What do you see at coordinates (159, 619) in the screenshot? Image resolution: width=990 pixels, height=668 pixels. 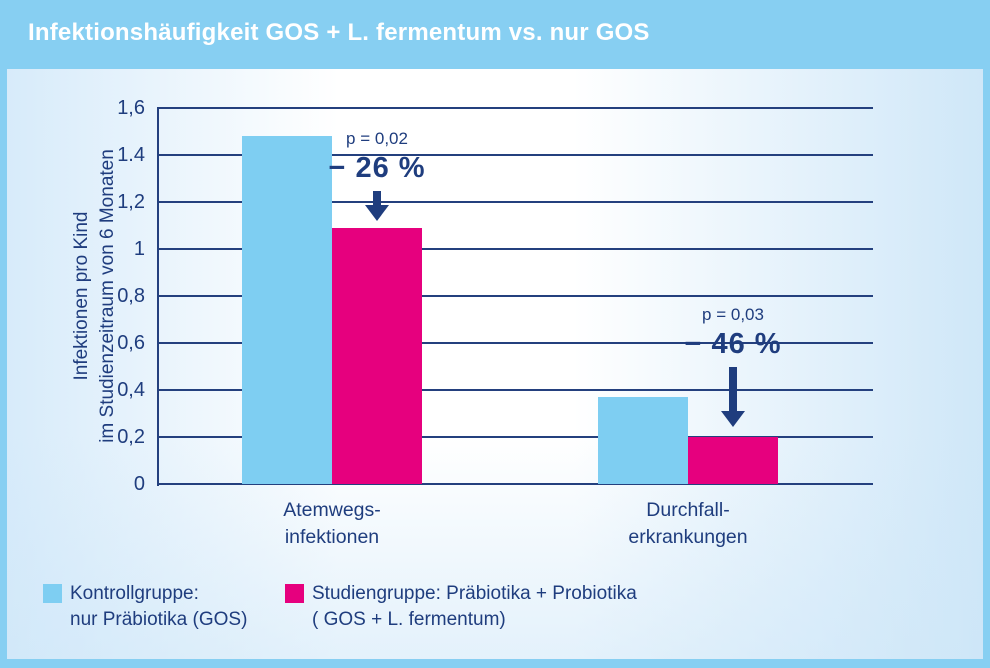 I see `legend-label-line2: nur Präbiotika (GOS)` at bounding box center [159, 619].